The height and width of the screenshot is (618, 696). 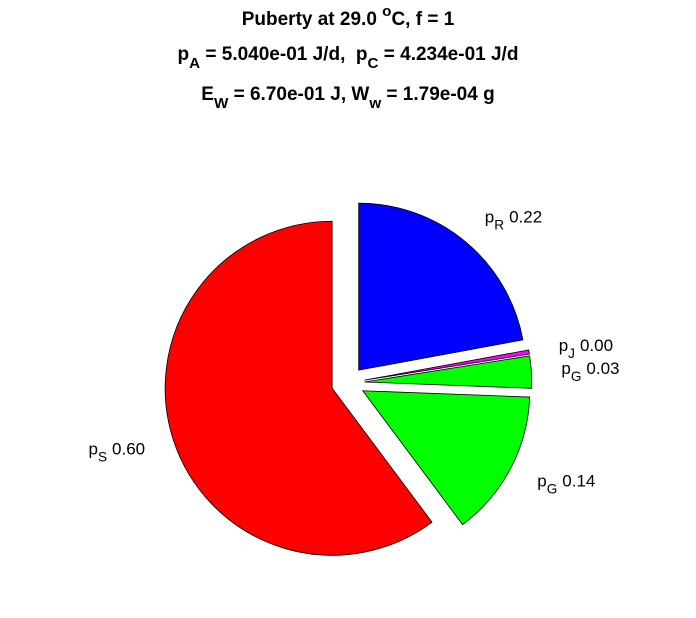 What do you see at coordinates (373, 63) in the screenshot?
I see `title-segment: C` at bounding box center [373, 63].